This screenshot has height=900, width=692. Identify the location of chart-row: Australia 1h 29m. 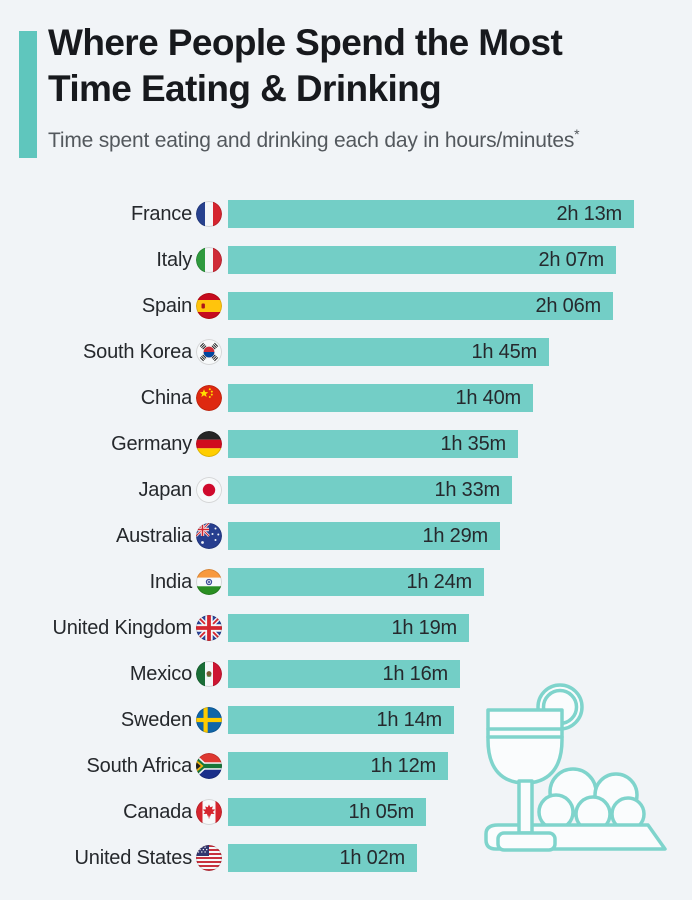
(346, 536).